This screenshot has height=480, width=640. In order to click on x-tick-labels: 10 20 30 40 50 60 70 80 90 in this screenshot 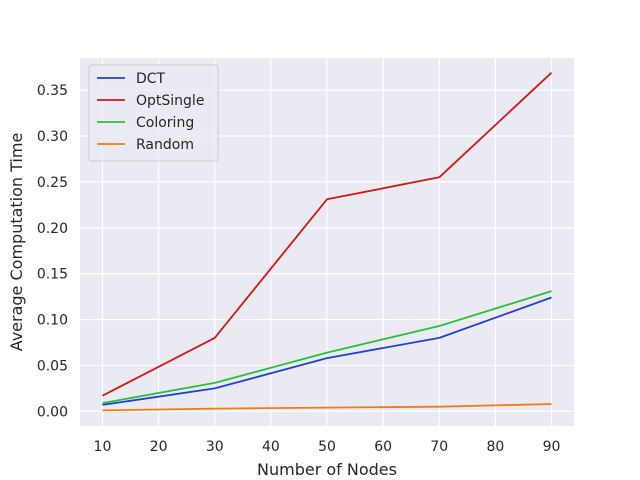, I will do `click(327, 447)`.